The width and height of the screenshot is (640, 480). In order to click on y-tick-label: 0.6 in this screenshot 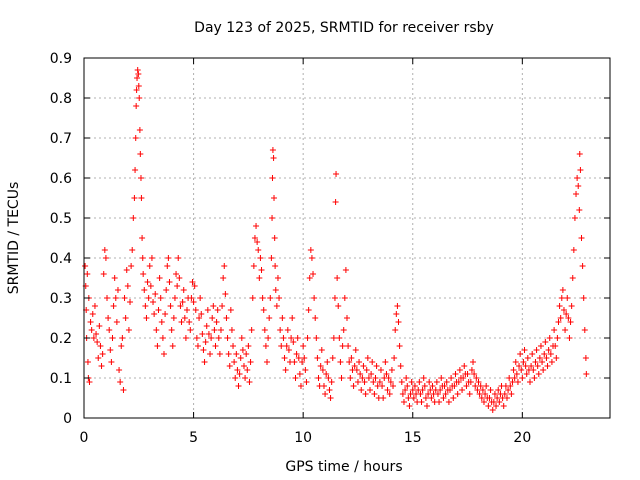, I will do `click(61, 179)`.